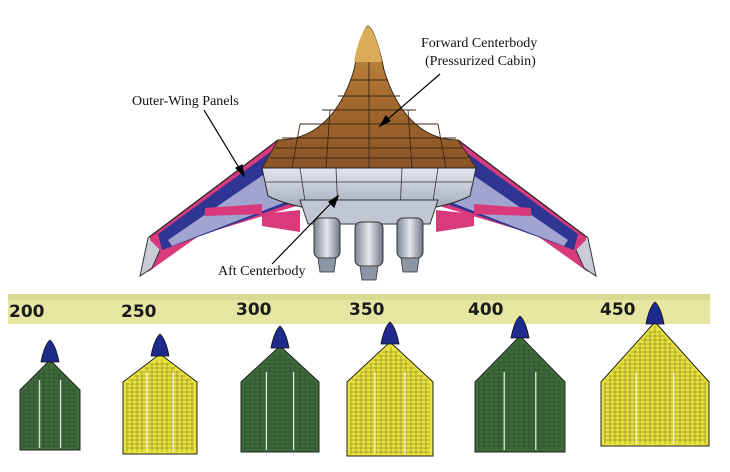 The height and width of the screenshot is (472, 730). I want to click on capacity-label-250: 250, so click(139, 312).